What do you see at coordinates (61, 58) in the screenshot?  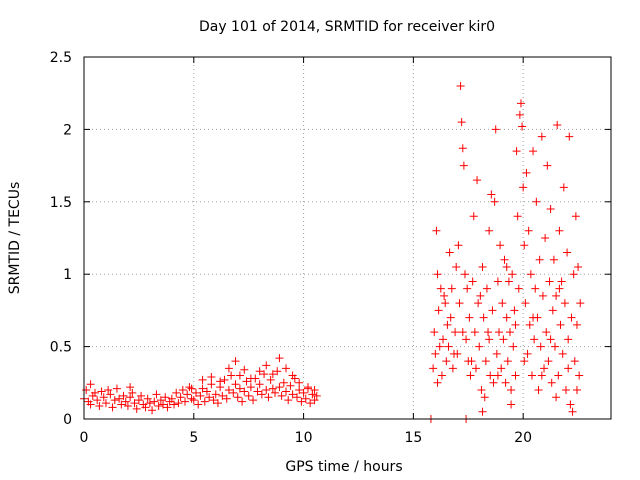 I see `y-tick-label: 2.5` at bounding box center [61, 58].